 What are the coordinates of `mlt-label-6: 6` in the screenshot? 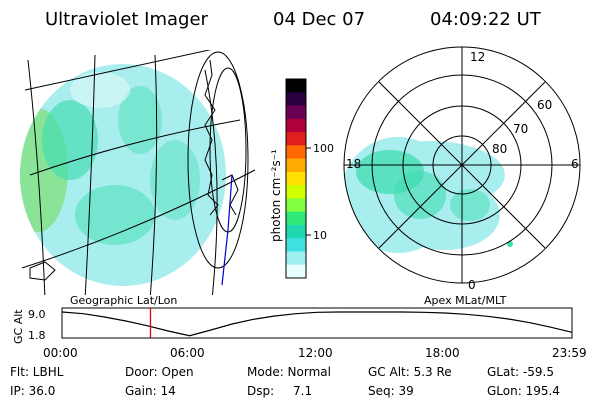 It's located at (575, 164).